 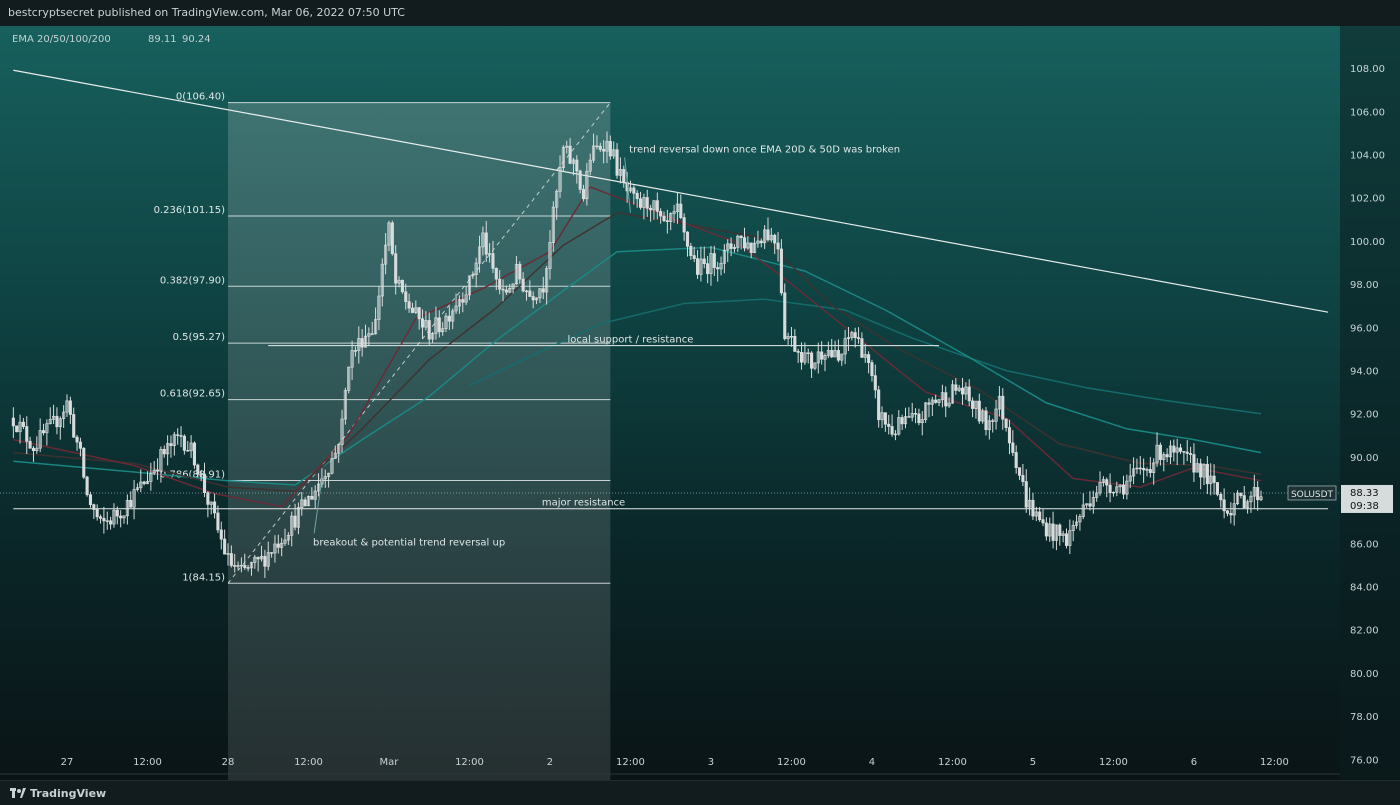 What do you see at coordinates (1274, 762) in the screenshot?
I see `time-tick-15: 12:00` at bounding box center [1274, 762].